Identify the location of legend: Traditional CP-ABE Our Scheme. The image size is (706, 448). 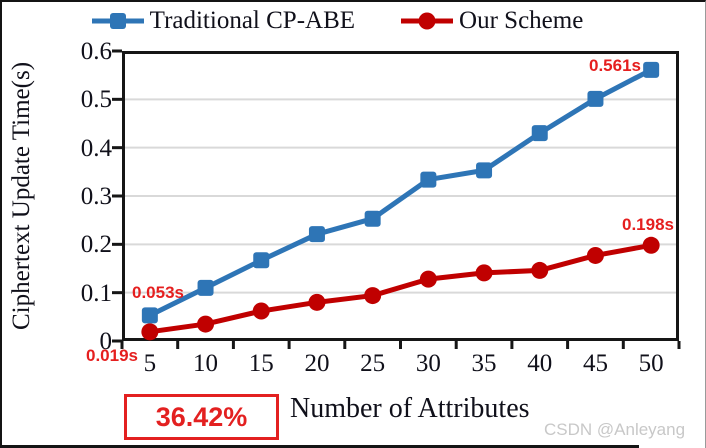
(345, 20).